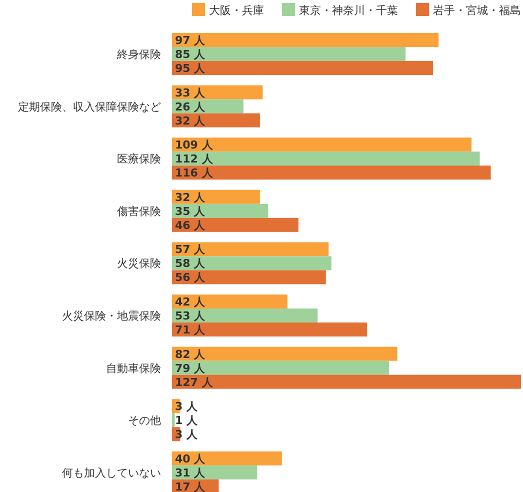  Describe the element at coordinates (111, 316) in the screenshot. I see `y-tick-label: 火災保険・地震保険` at that location.